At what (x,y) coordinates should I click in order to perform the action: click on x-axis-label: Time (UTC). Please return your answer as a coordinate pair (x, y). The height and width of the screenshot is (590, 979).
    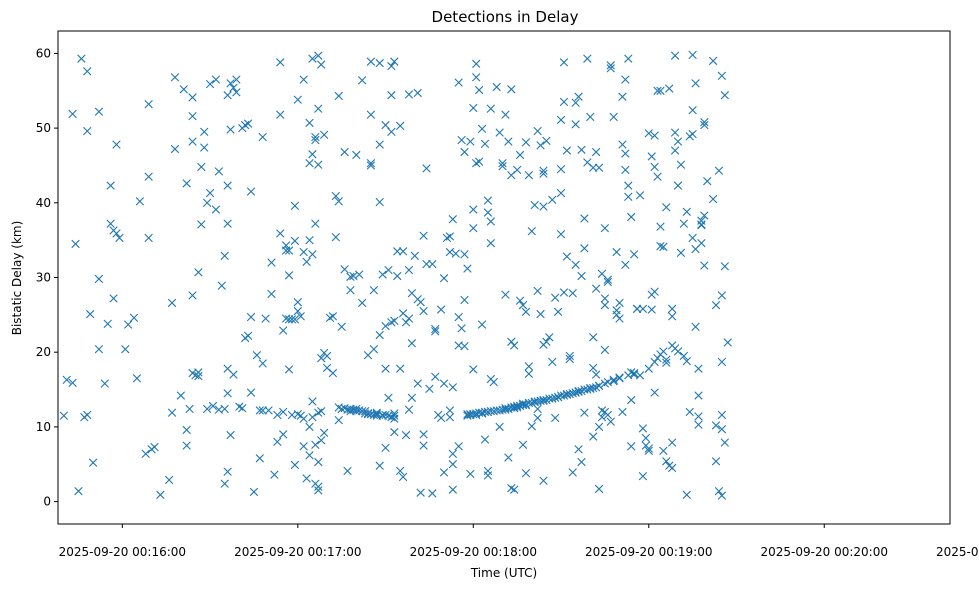
    Looking at the image, I should click on (503, 573).